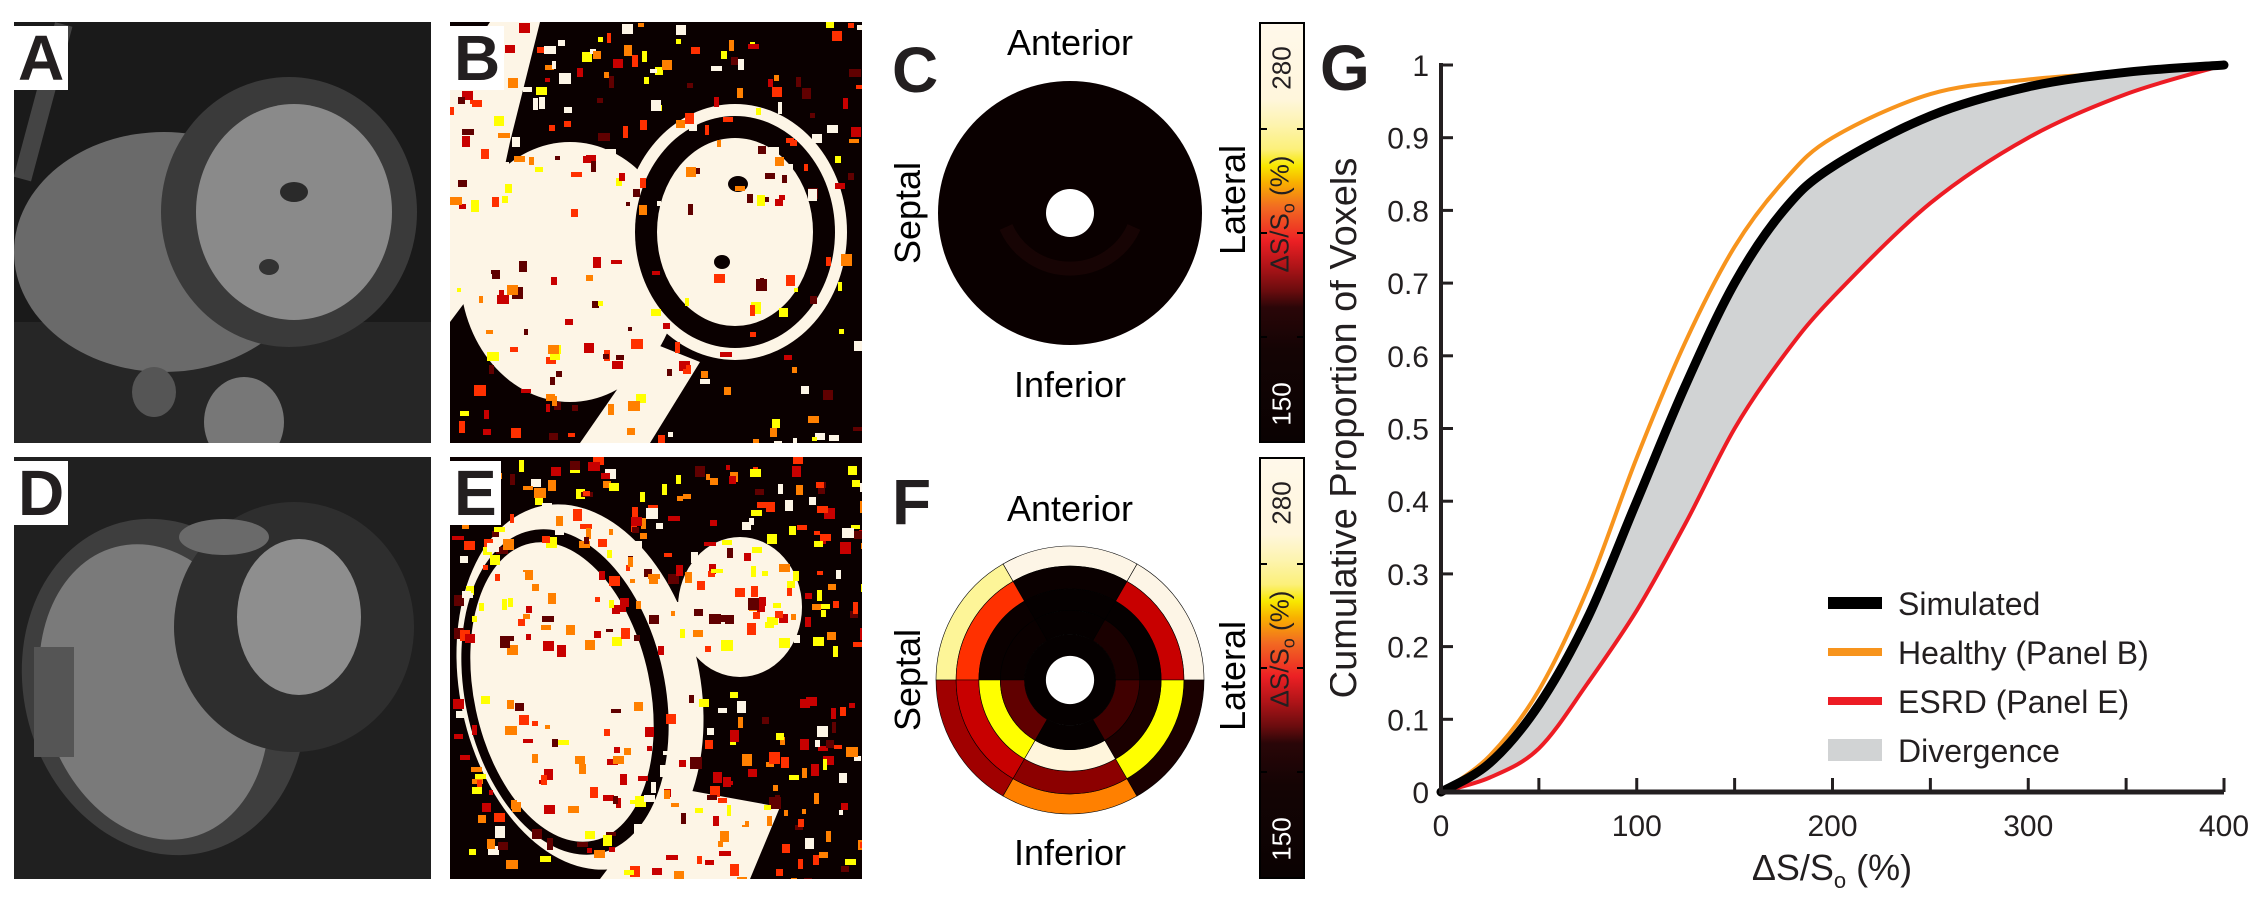 This screenshot has height=900, width=2250. I want to click on y-tick-label: 0.8, so click(1408, 211).